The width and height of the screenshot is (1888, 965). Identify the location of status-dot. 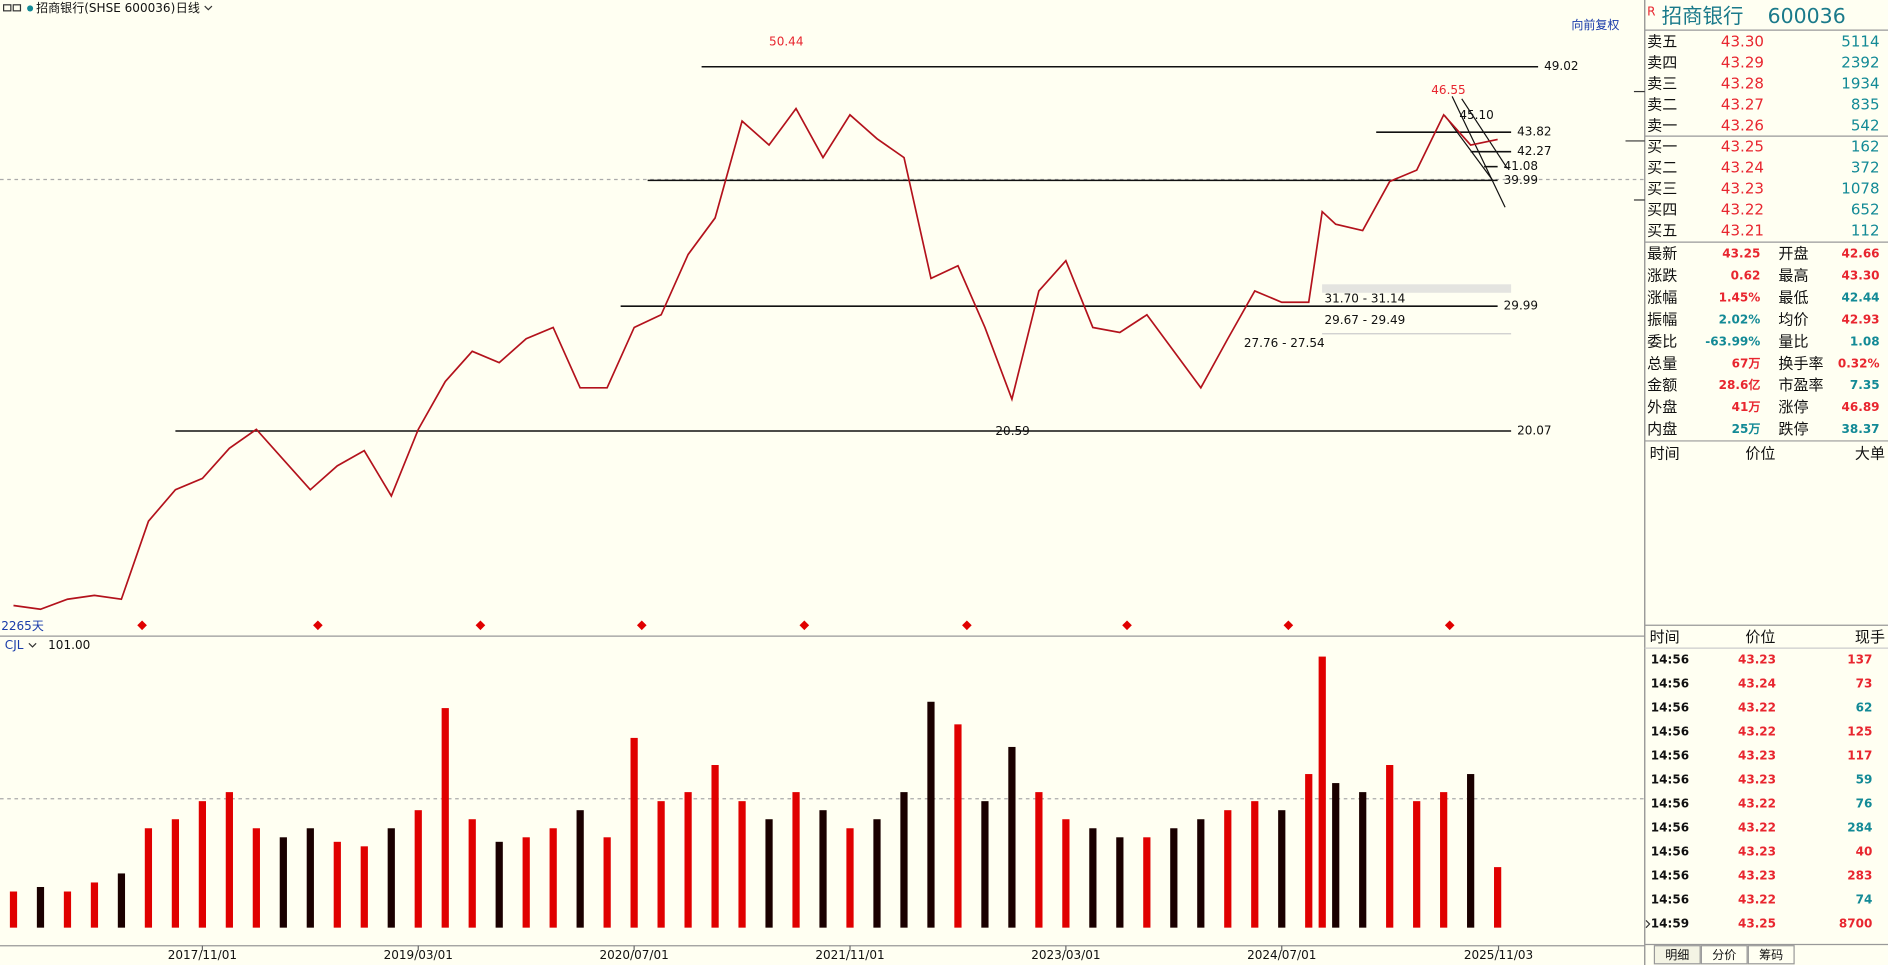
(30, 8).